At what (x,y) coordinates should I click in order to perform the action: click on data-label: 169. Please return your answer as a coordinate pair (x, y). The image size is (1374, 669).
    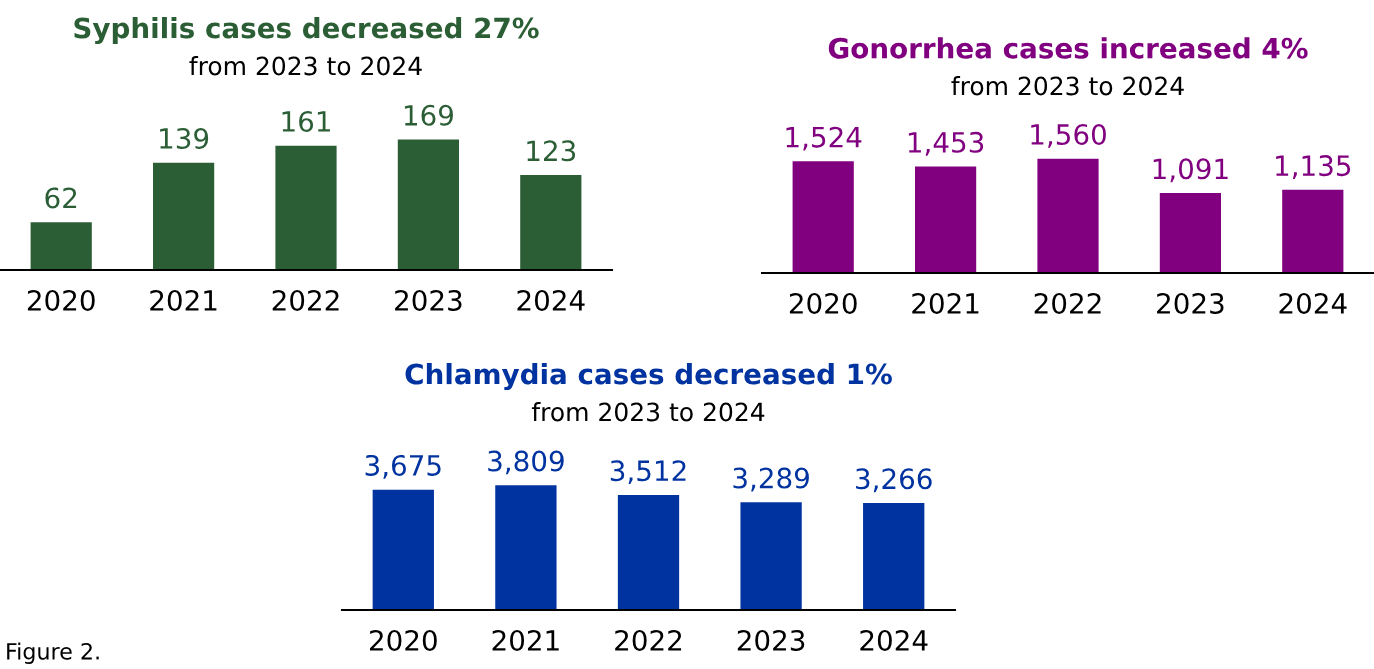
    Looking at the image, I should click on (428, 115).